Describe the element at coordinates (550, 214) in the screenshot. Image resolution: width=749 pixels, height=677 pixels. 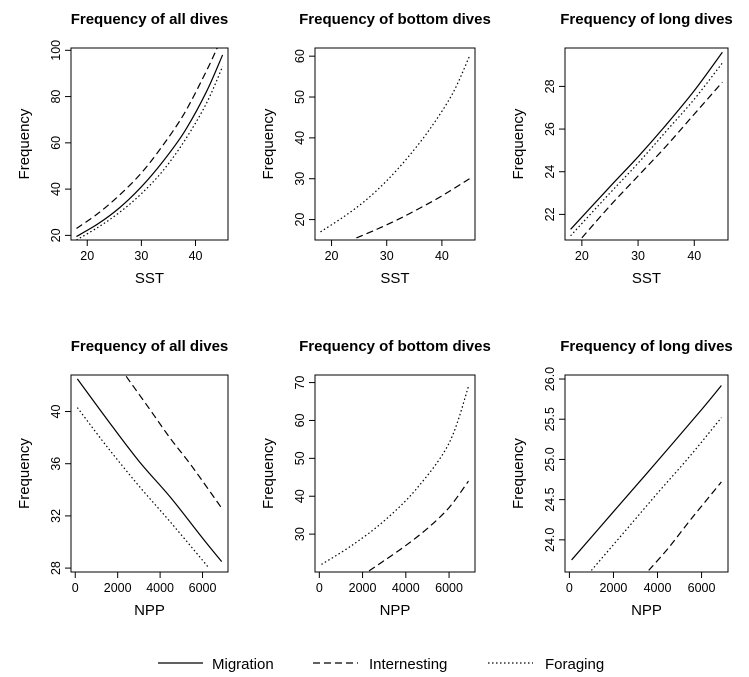
I see `y-tick-label: 22` at that location.